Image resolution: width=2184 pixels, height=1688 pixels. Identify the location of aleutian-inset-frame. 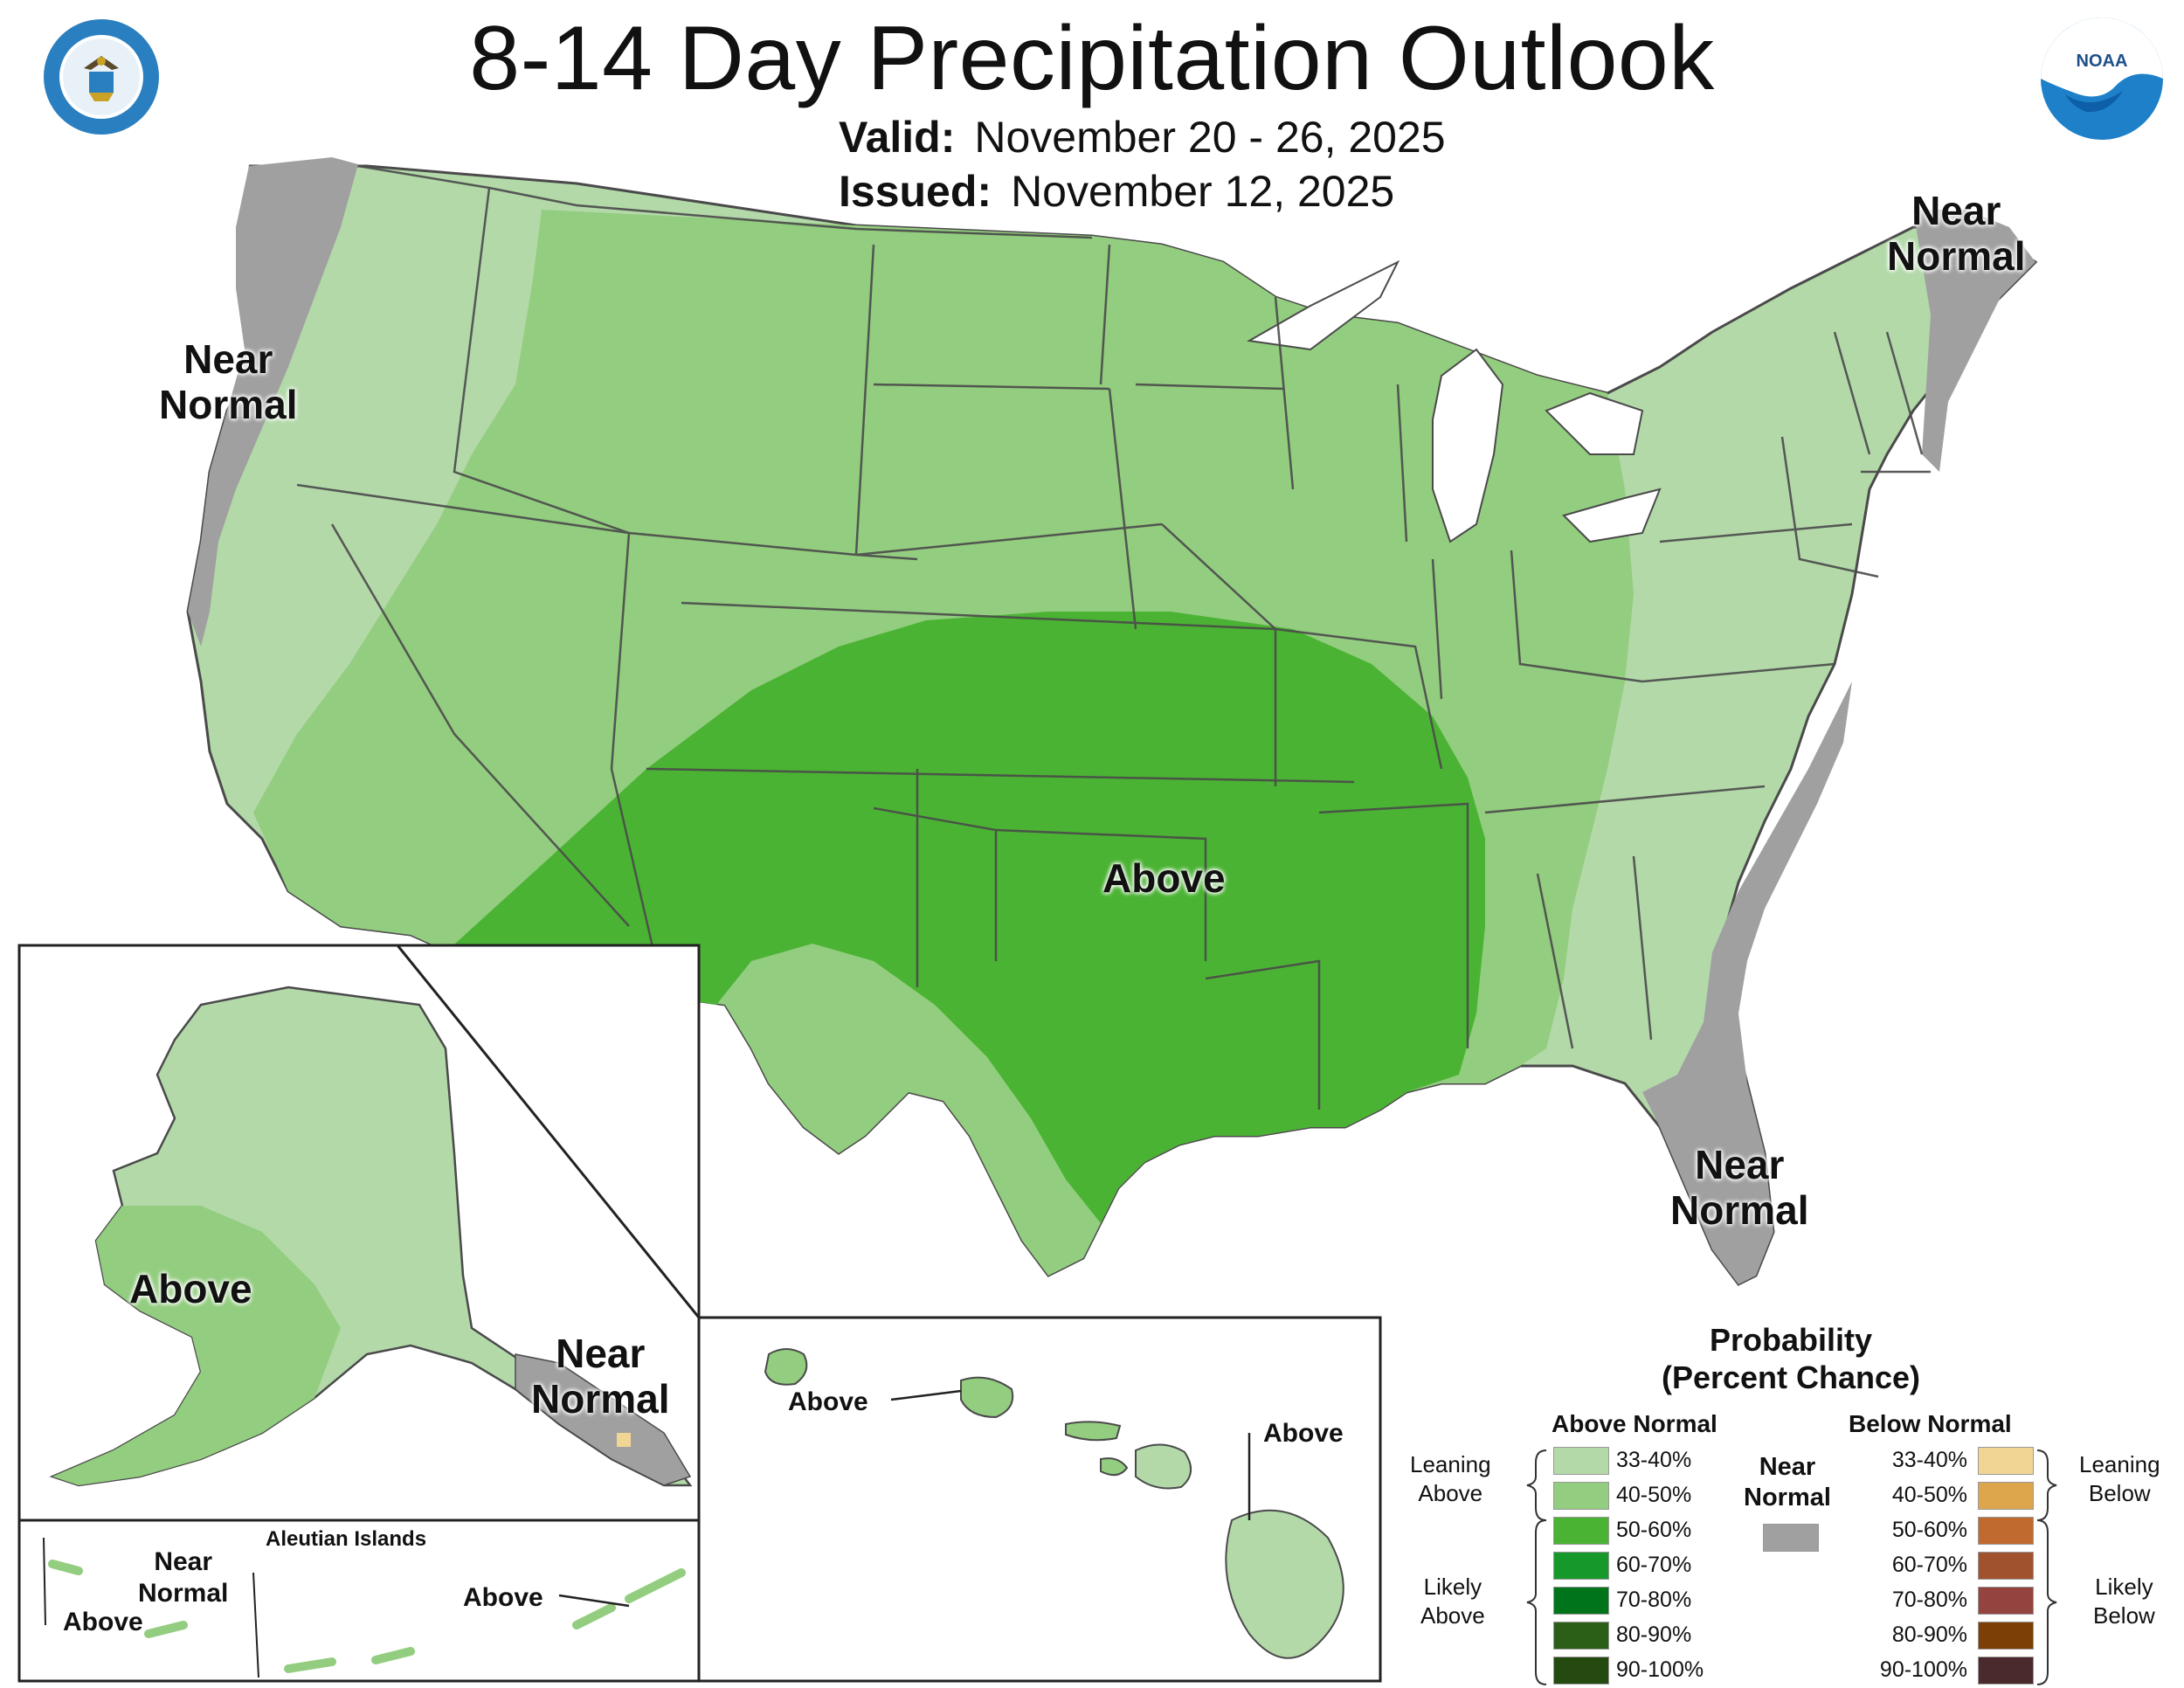
(359, 1601).